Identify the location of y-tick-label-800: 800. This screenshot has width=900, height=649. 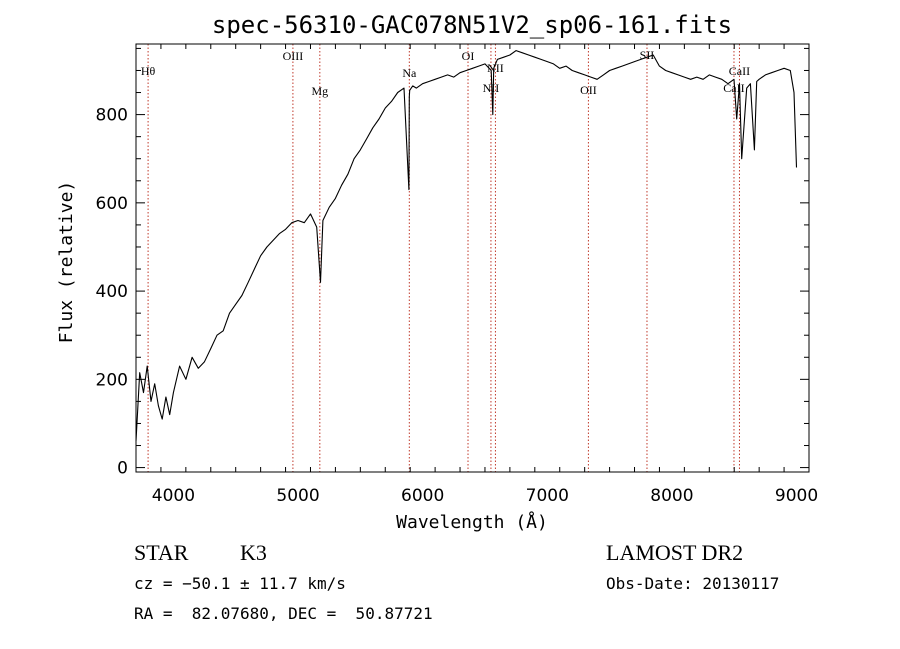
(112, 116).